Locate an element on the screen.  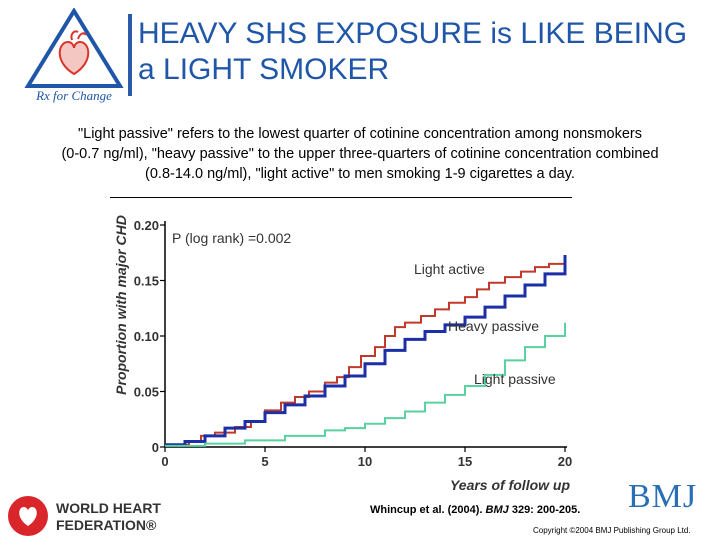
y-tick-label: 0.15 is located at coordinates (146, 281).